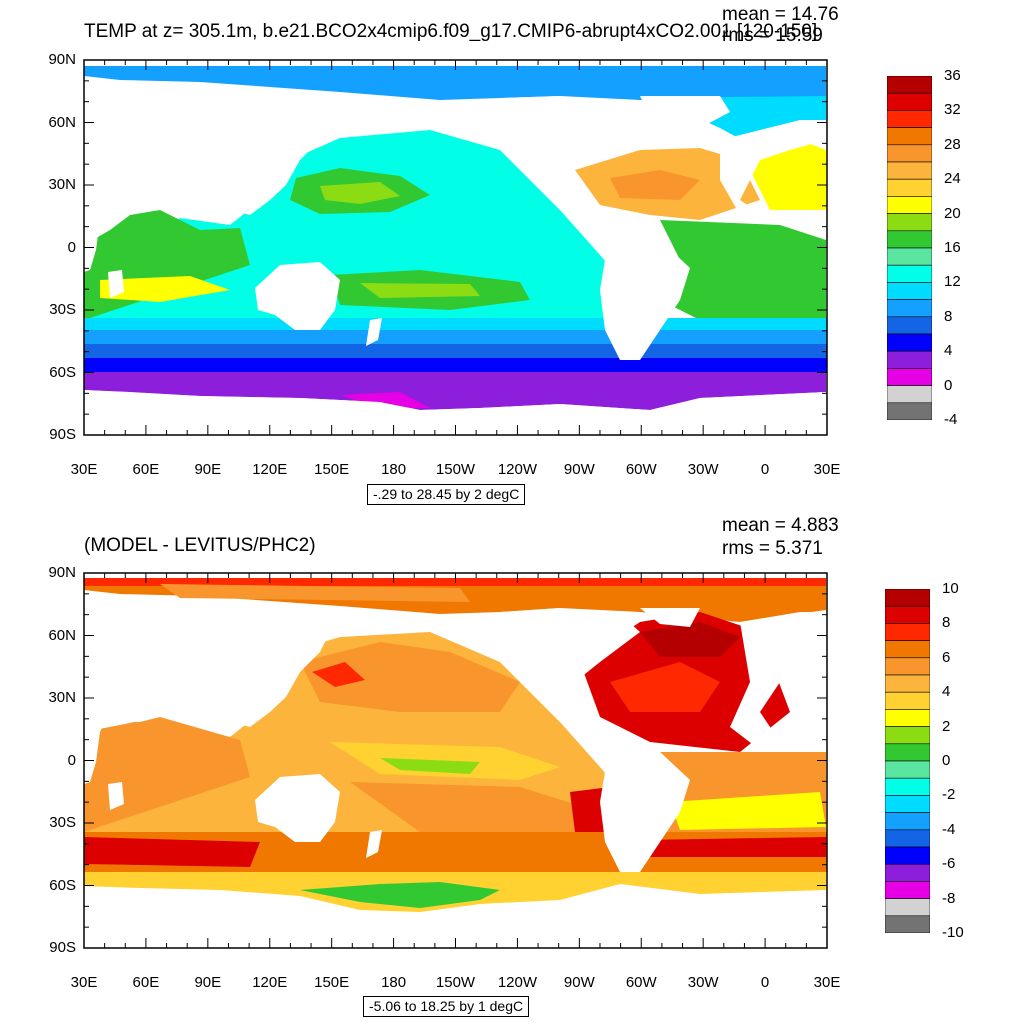 Image resolution: width=1024 pixels, height=1024 pixels. Describe the element at coordinates (952, 75) in the screenshot. I see `colorbar-label: 36` at that location.